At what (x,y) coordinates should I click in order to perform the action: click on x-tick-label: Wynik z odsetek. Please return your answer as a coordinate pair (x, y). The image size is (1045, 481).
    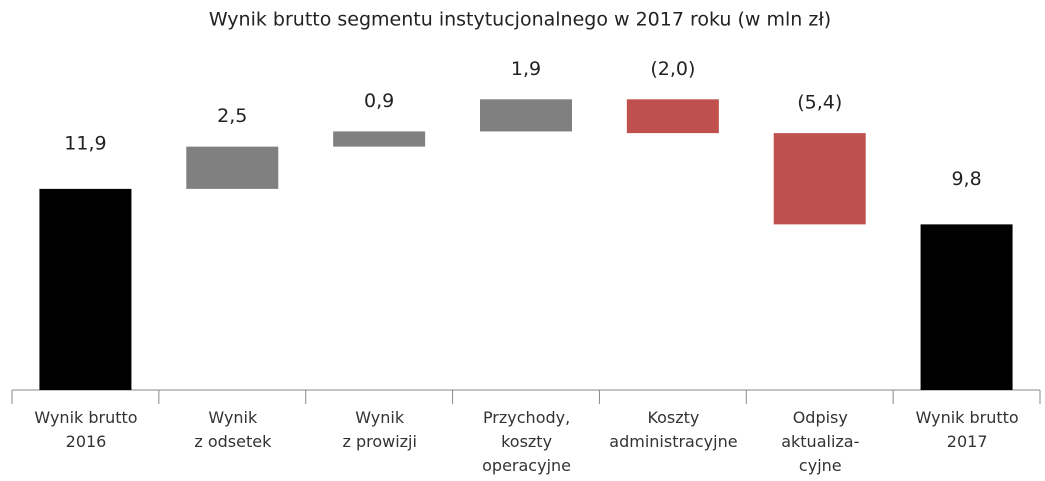
    Looking at the image, I should click on (233, 429).